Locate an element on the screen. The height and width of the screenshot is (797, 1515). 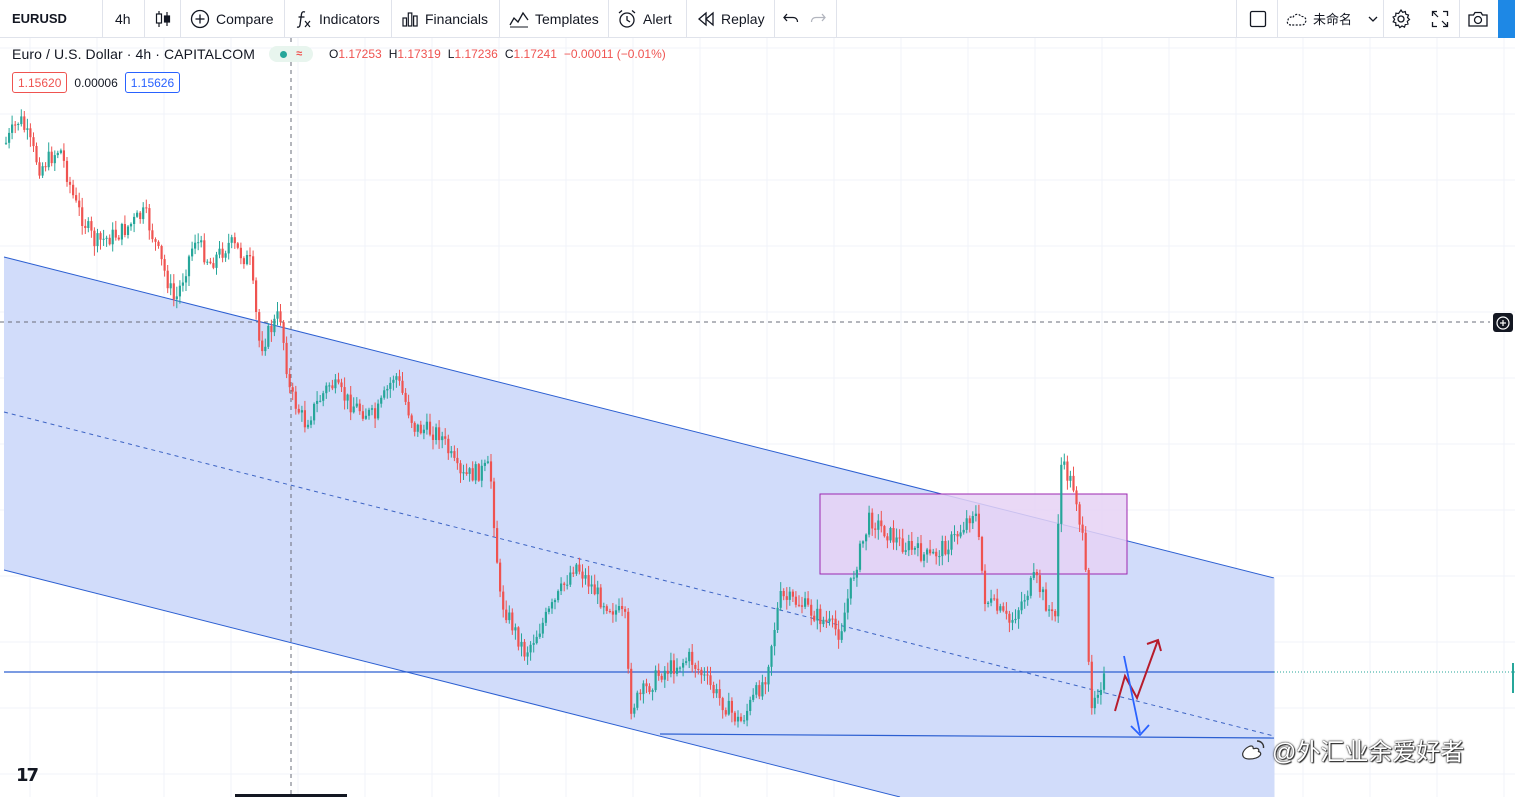
layout-name-label: 未命名 is located at coordinates (1333, 19).